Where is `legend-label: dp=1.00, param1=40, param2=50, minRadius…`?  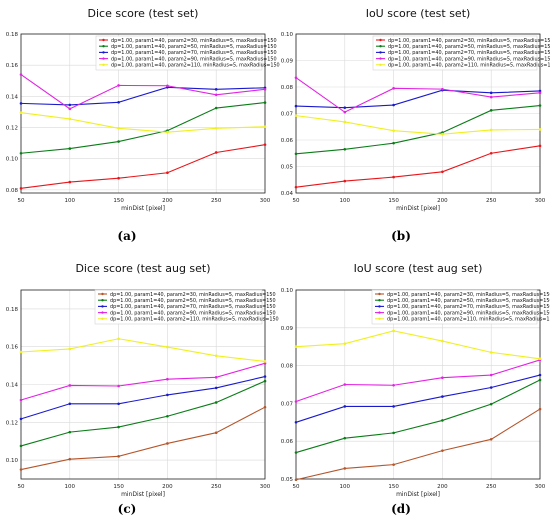
legend-label: dp=1.00, param1=40, param2=50, minRadius… is located at coordinates (194, 47).